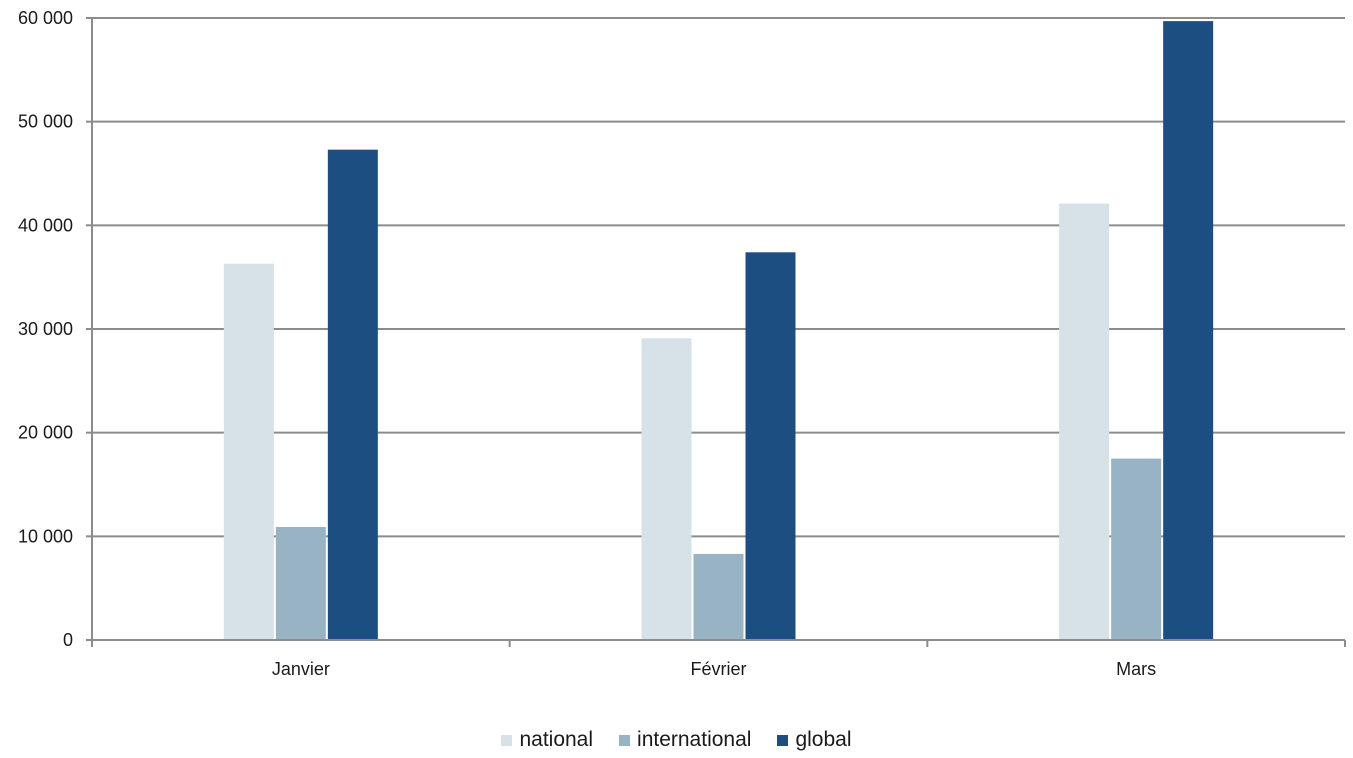  I want to click on x-tick-label: Janvier, so click(301, 669).